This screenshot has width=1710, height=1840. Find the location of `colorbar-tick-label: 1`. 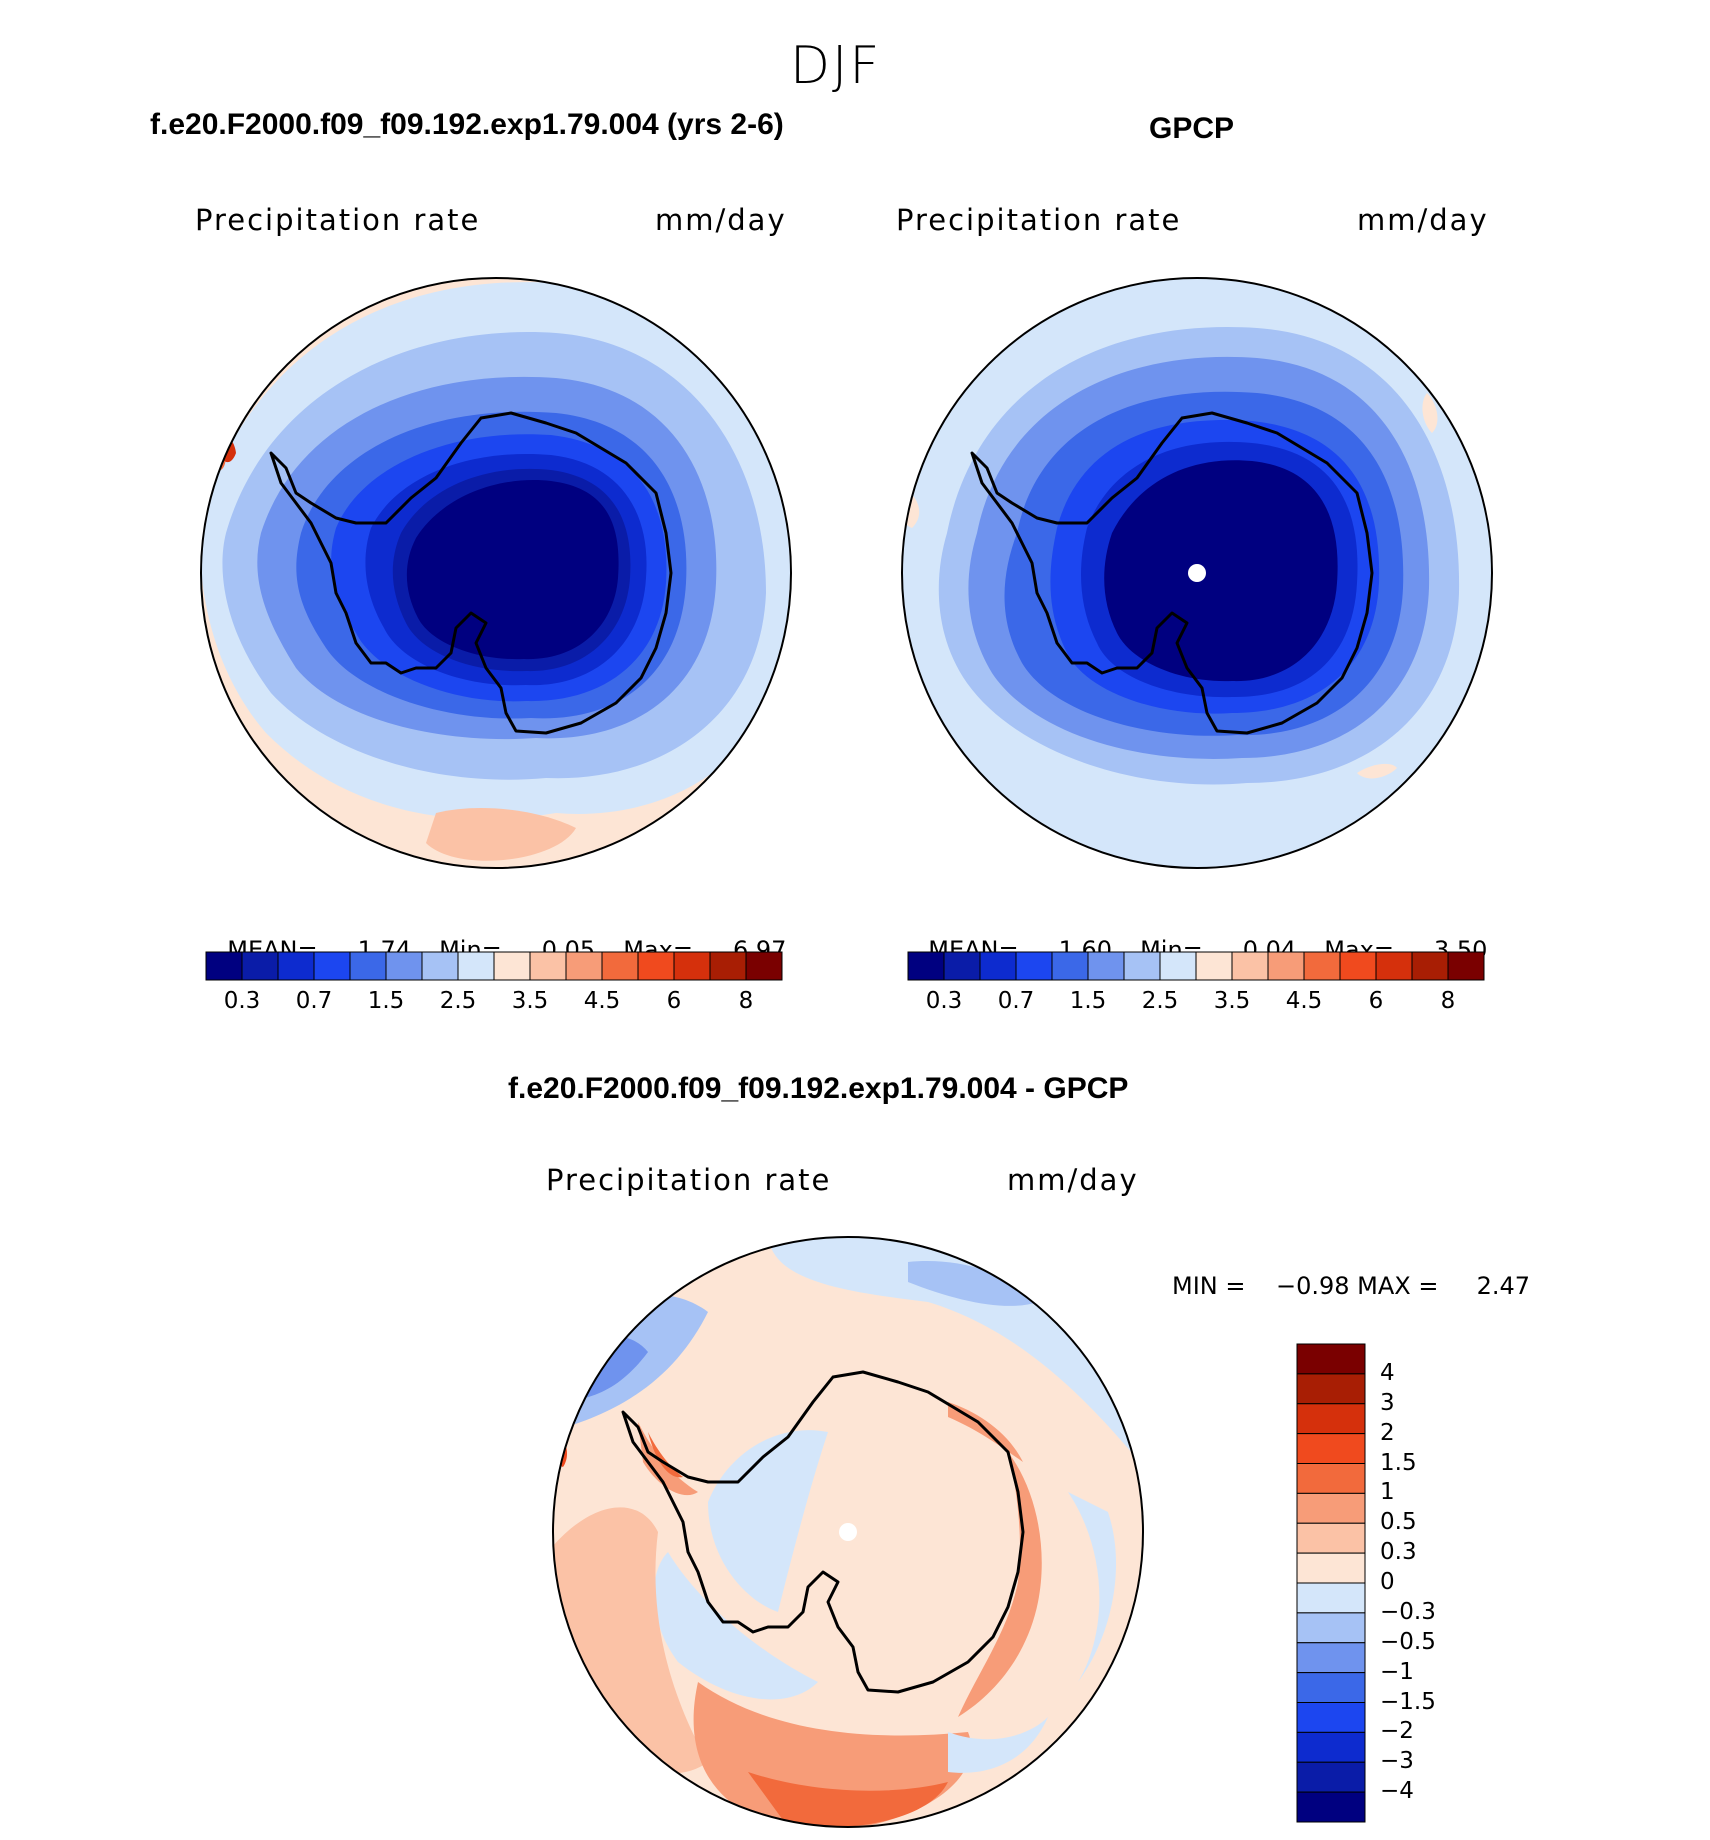

colorbar-tick-label: 1 is located at coordinates (1387, 1492).